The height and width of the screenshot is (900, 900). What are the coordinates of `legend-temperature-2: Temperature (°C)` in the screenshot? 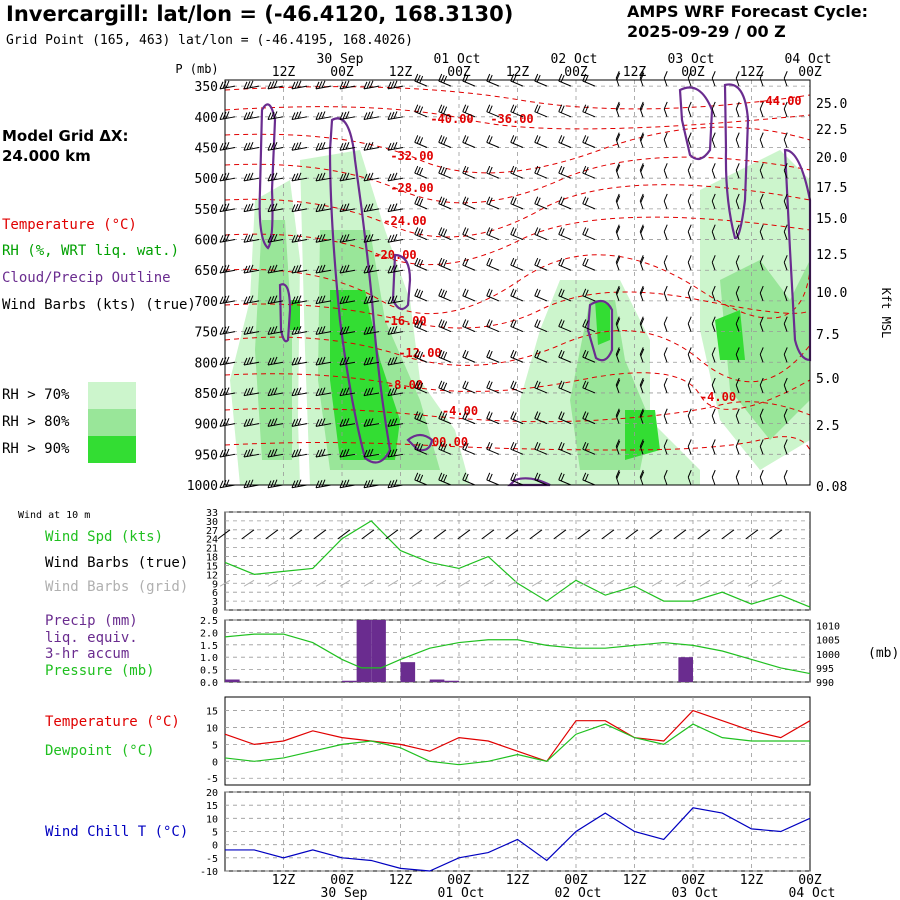 It's located at (112, 722).